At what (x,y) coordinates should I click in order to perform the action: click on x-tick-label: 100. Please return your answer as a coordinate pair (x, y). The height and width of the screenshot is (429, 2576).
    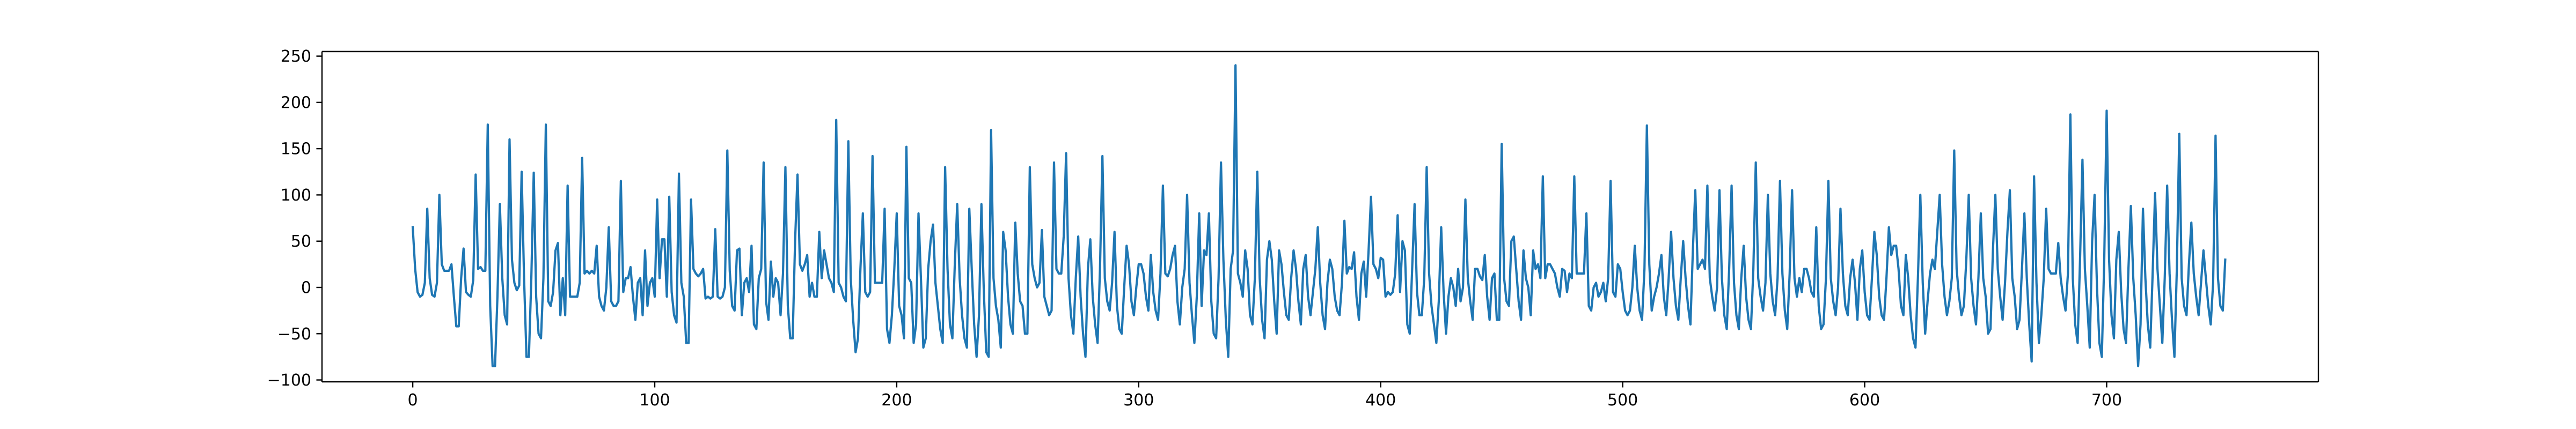
    Looking at the image, I should click on (654, 400).